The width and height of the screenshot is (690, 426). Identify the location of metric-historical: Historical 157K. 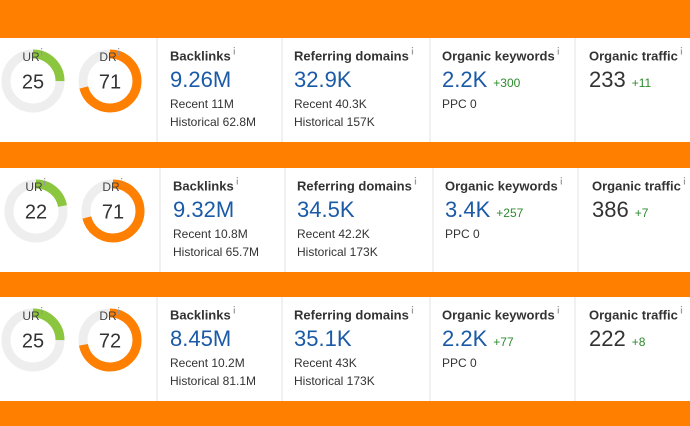
(334, 122).